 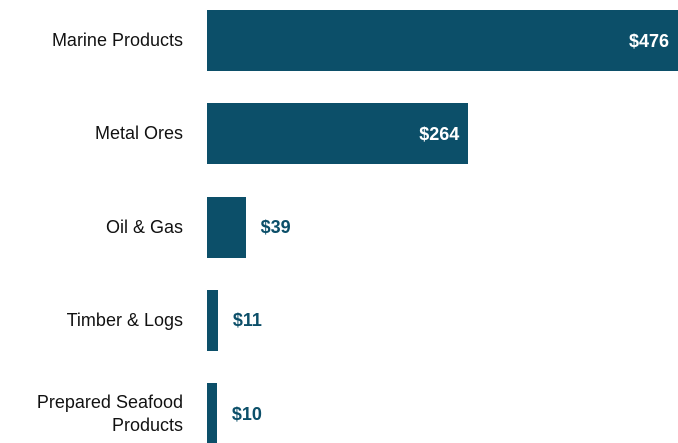 What do you see at coordinates (138, 133) in the screenshot?
I see `category-label: Metal Ores` at bounding box center [138, 133].